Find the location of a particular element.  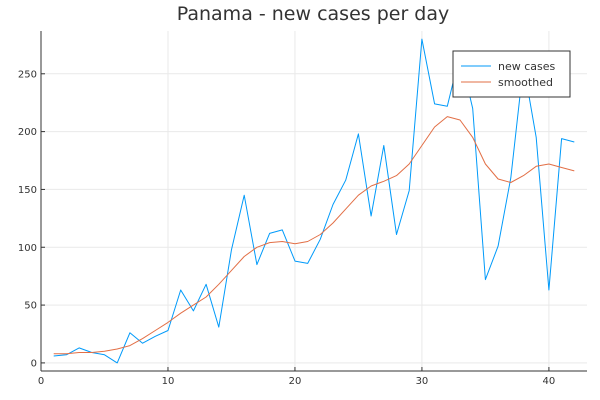

y-tick-label: 100 is located at coordinates (27, 248).